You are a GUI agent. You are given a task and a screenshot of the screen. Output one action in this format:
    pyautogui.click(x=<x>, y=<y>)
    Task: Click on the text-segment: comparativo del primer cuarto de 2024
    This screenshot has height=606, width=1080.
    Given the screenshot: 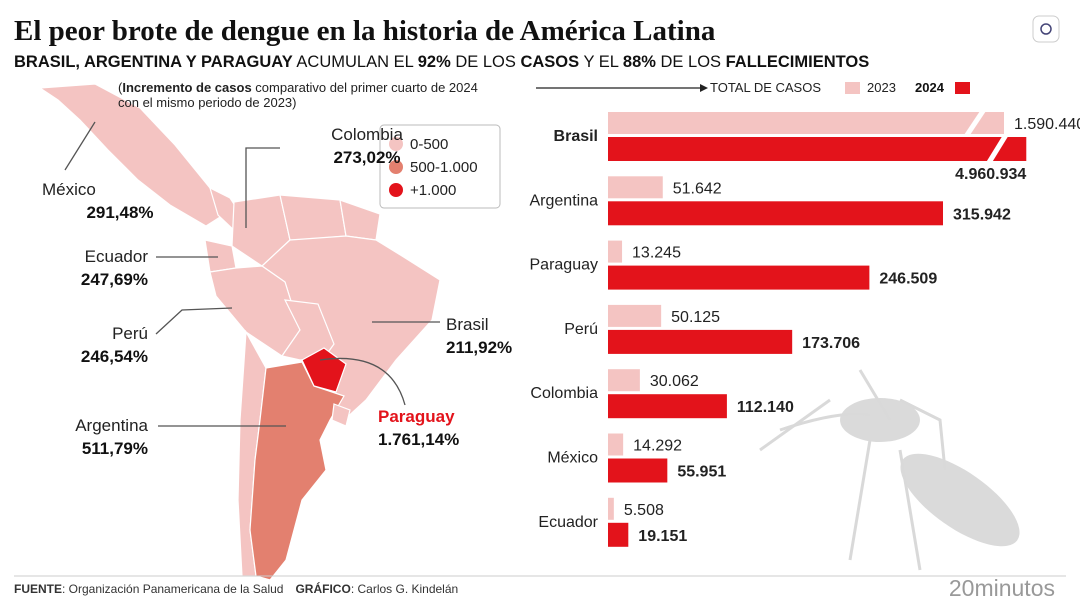 What is the action you would take?
    pyautogui.click(x=365, y=87)
    